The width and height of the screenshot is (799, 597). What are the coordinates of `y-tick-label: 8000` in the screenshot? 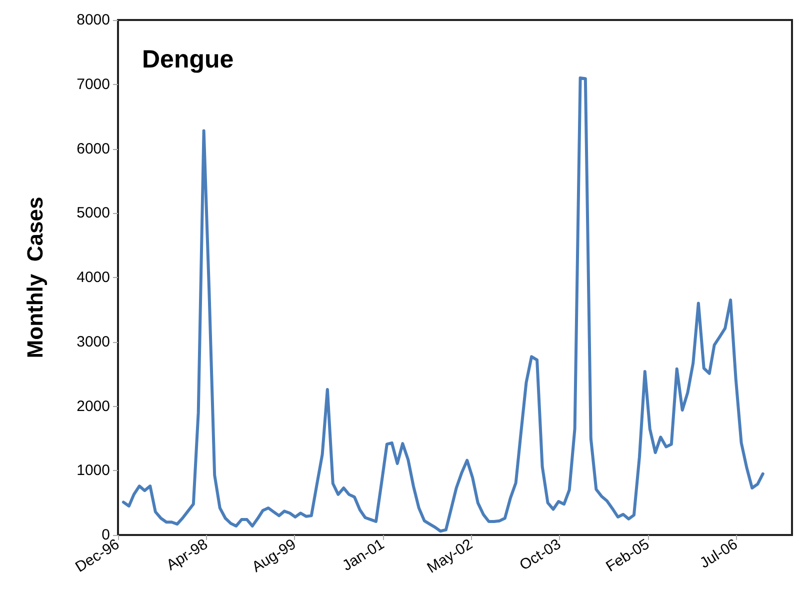 It's located at (93, 20).